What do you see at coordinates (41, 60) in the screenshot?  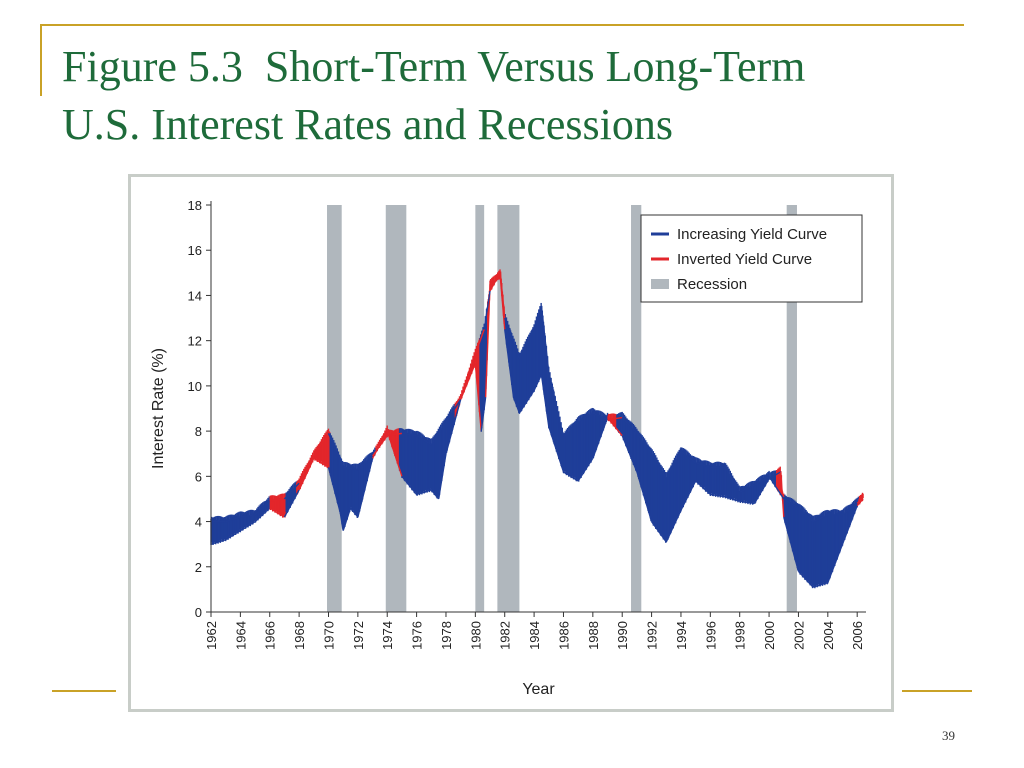 I see `slide-left-rule` at bounding box center [41, 60].